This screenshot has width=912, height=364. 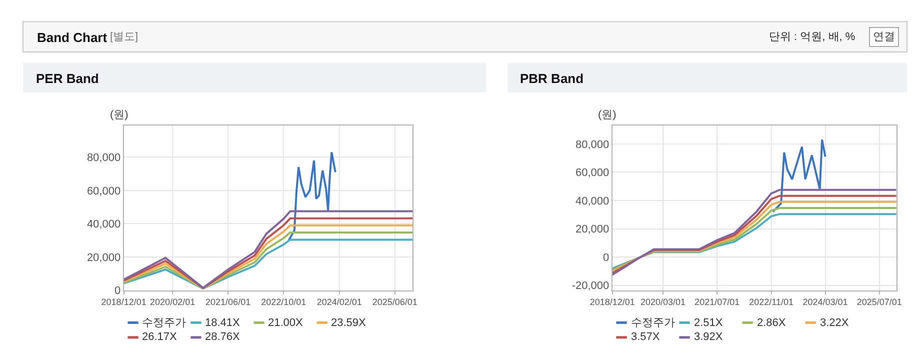 I want to click on x-tick-label: 2025/06/01, so click(x=395, y=302).